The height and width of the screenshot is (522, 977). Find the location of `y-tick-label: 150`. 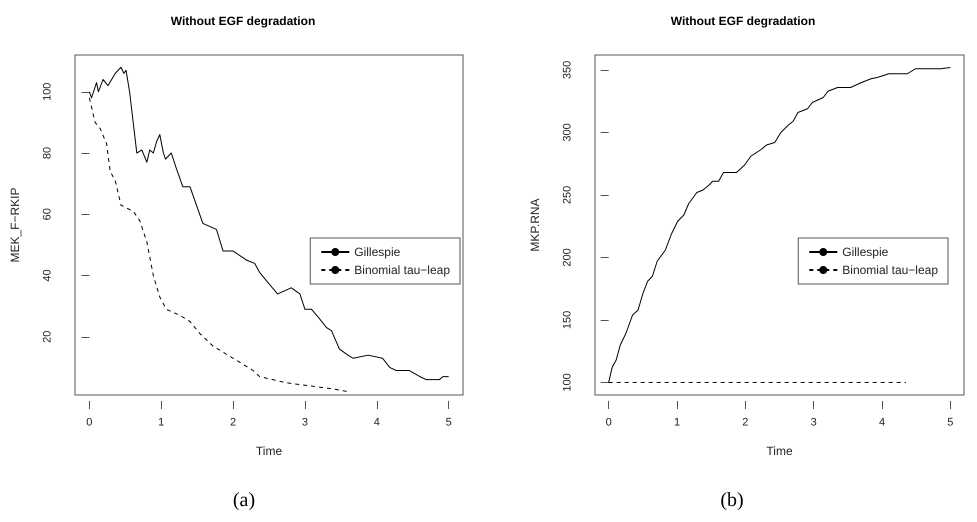

y-tick-label: 150 is located at coordinates (568, 320).